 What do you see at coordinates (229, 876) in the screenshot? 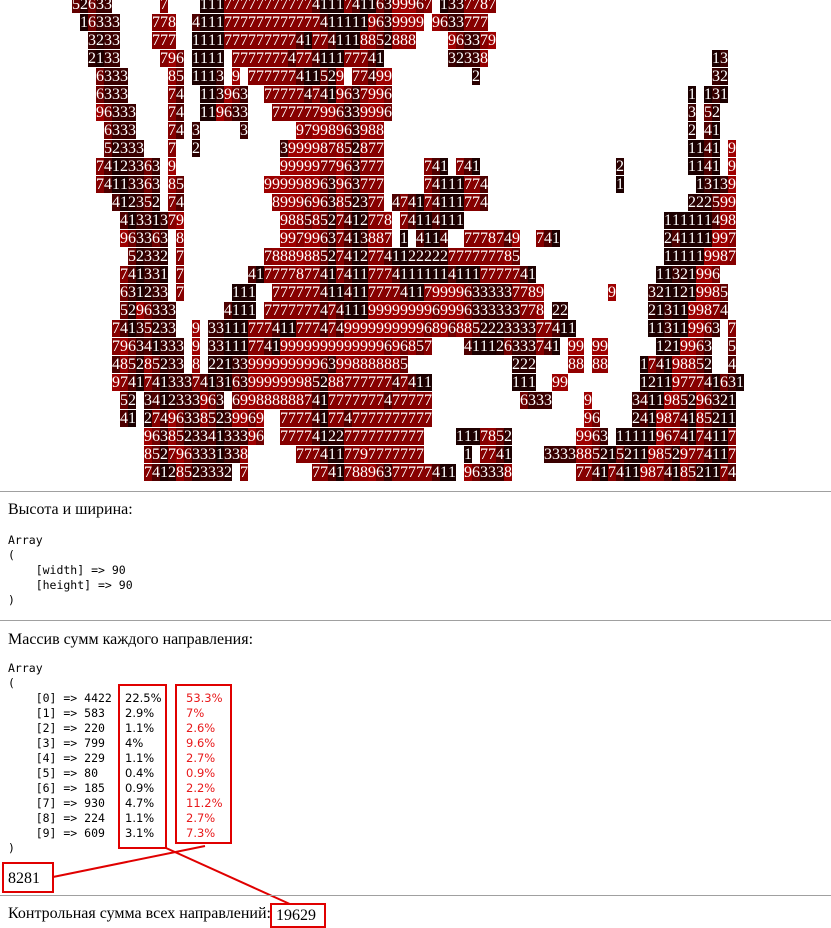
I see `connector-line` at bounding box center [229, 876].